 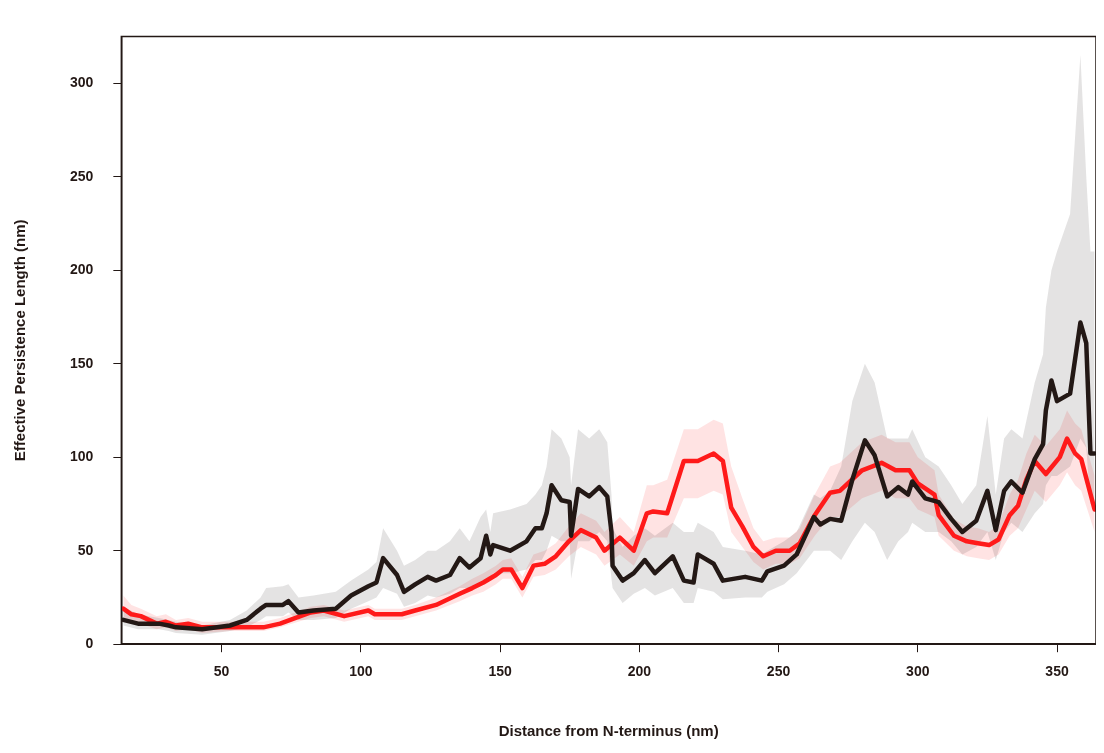 I want to click on x-tick-label: 300, so click(x=918, y=671).